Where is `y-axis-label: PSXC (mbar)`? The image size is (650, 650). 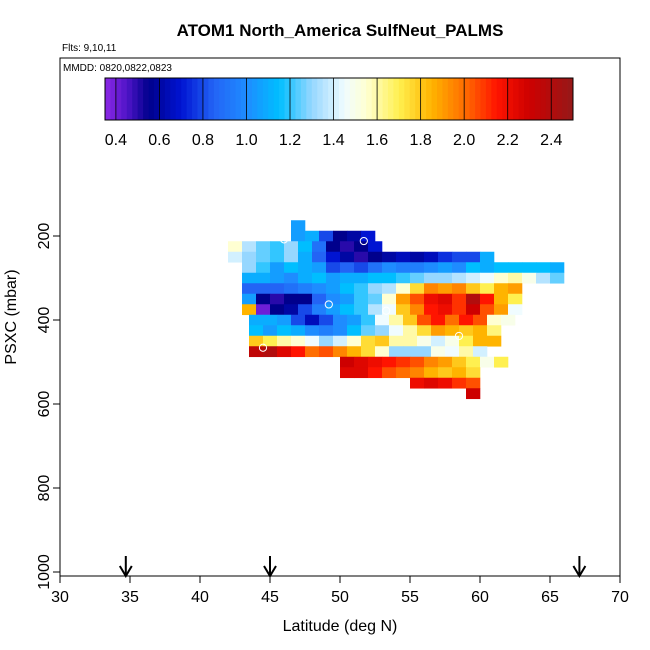 y-axis-label: PSXC (mbar) is located at coordinates (11, 316).